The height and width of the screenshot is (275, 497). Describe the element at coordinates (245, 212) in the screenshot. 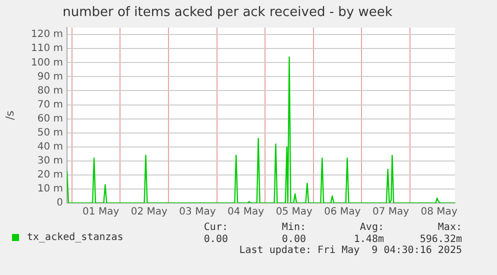

I see `x-tick-label: 04 May` at that location.